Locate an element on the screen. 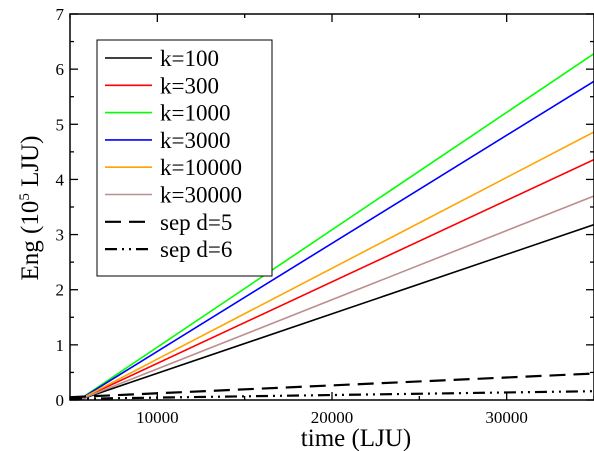 This screenshot has height=451, width=594. x-tick-label: 10000 is located at coordinates (157, 417).